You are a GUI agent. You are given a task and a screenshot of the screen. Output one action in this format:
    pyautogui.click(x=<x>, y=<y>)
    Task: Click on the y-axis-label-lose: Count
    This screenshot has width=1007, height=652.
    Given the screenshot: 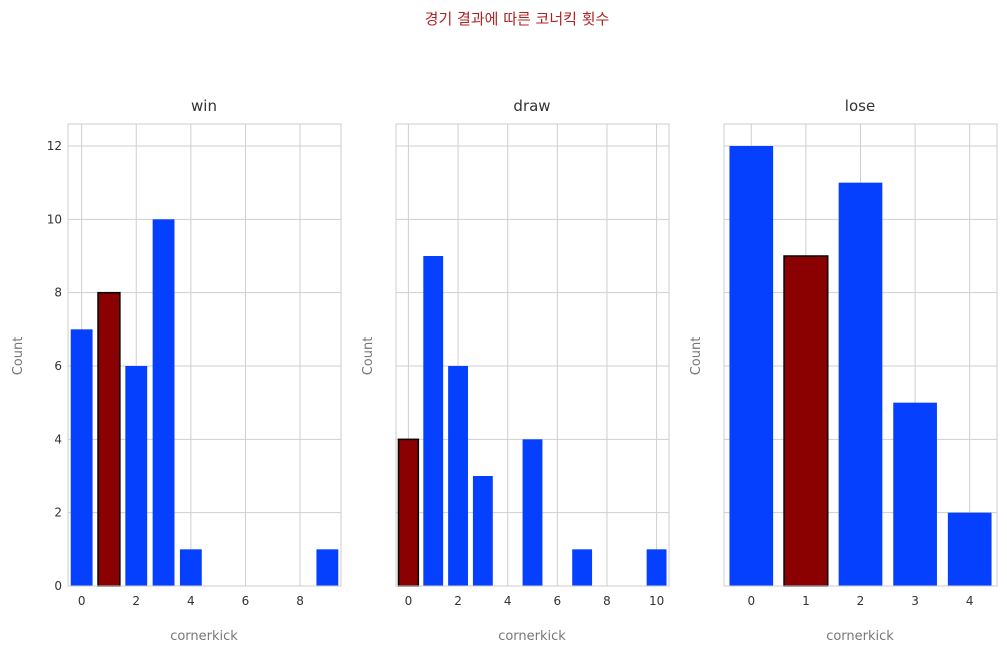 What is the action you would take?
    pyautogui.click(x=696, y=356)
    